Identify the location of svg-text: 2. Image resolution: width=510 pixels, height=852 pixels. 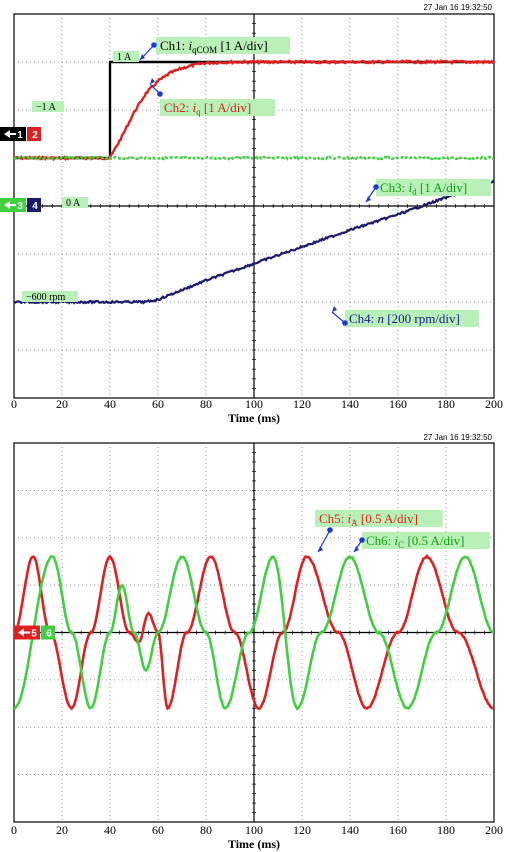
(35, 135).